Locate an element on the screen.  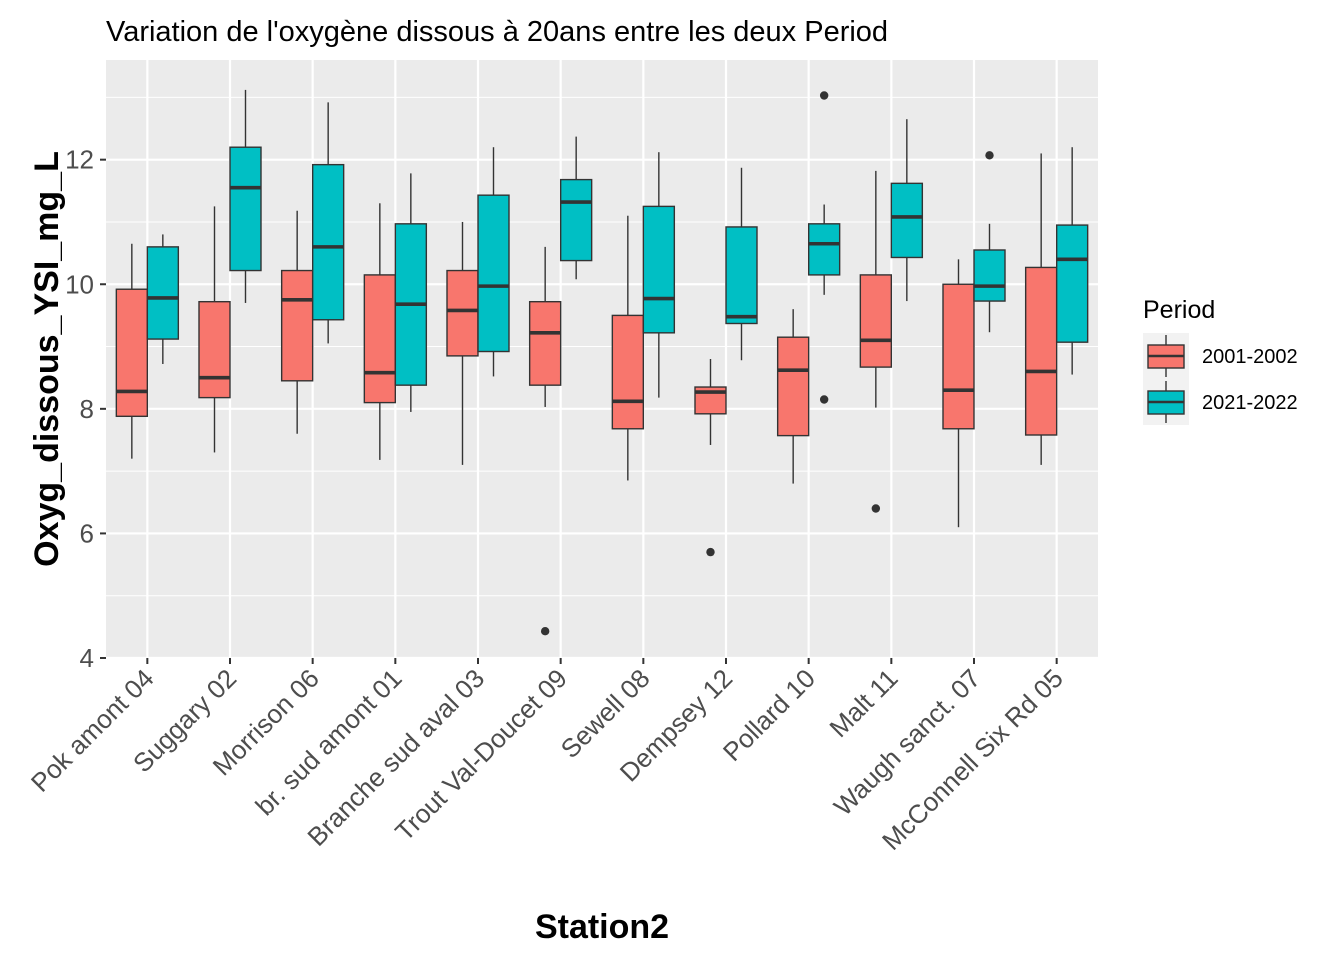
x-tick-label: br. sud amont 01 is located at coordinates (328, 742).